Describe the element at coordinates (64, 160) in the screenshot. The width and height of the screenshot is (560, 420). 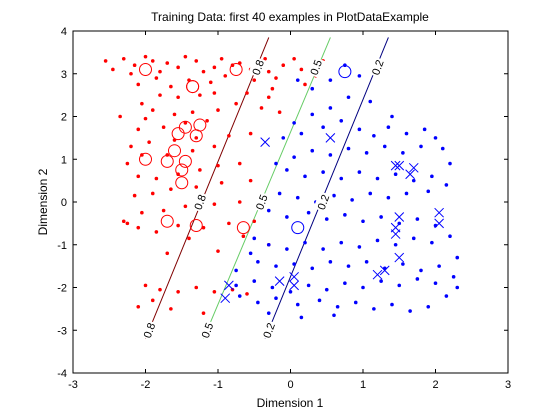
I see `y-tick-label: 1` at that location.